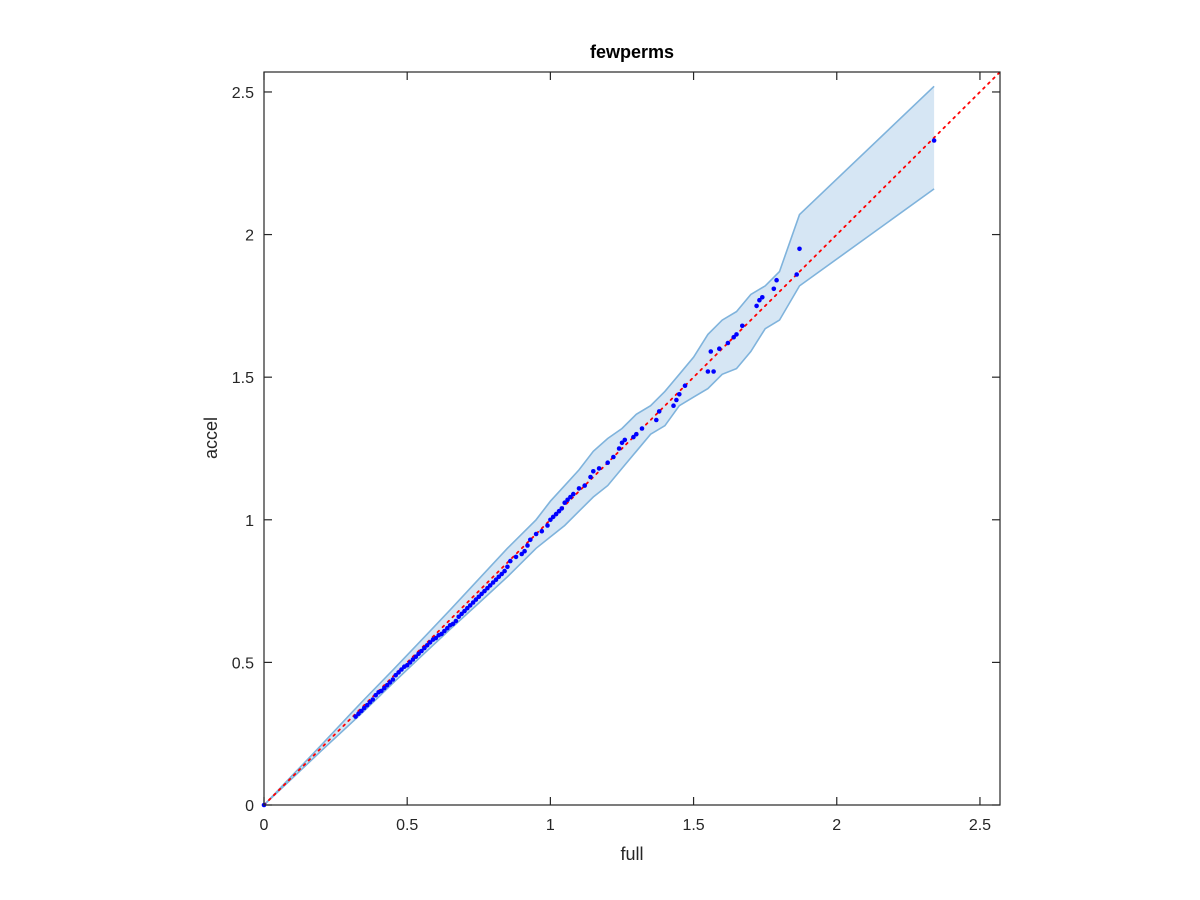 This screenshot has height=900, width=1200. What do you see at coordinates (249, 521) in the screenshot?
I see `y-tick-label: 1` at bounding box center [249, 521].